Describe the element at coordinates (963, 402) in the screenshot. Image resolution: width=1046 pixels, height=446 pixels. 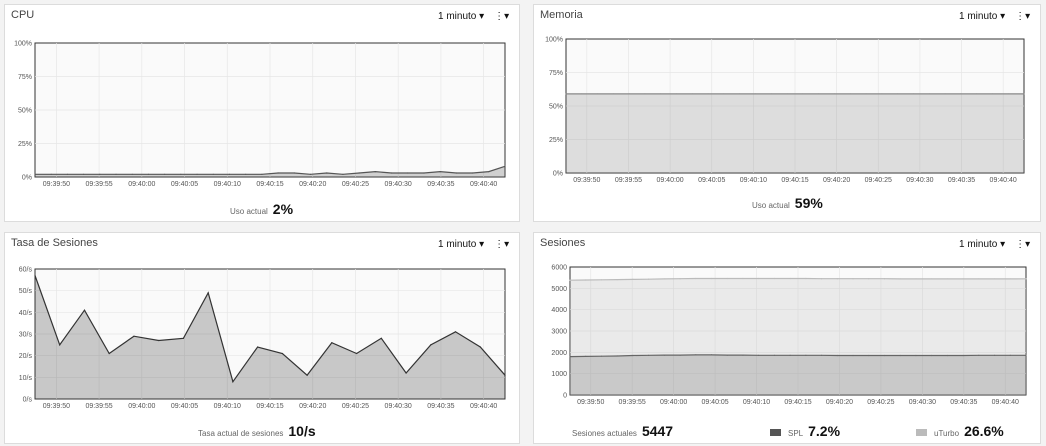
I see `x-tick-label: 09:40:35` at that location.